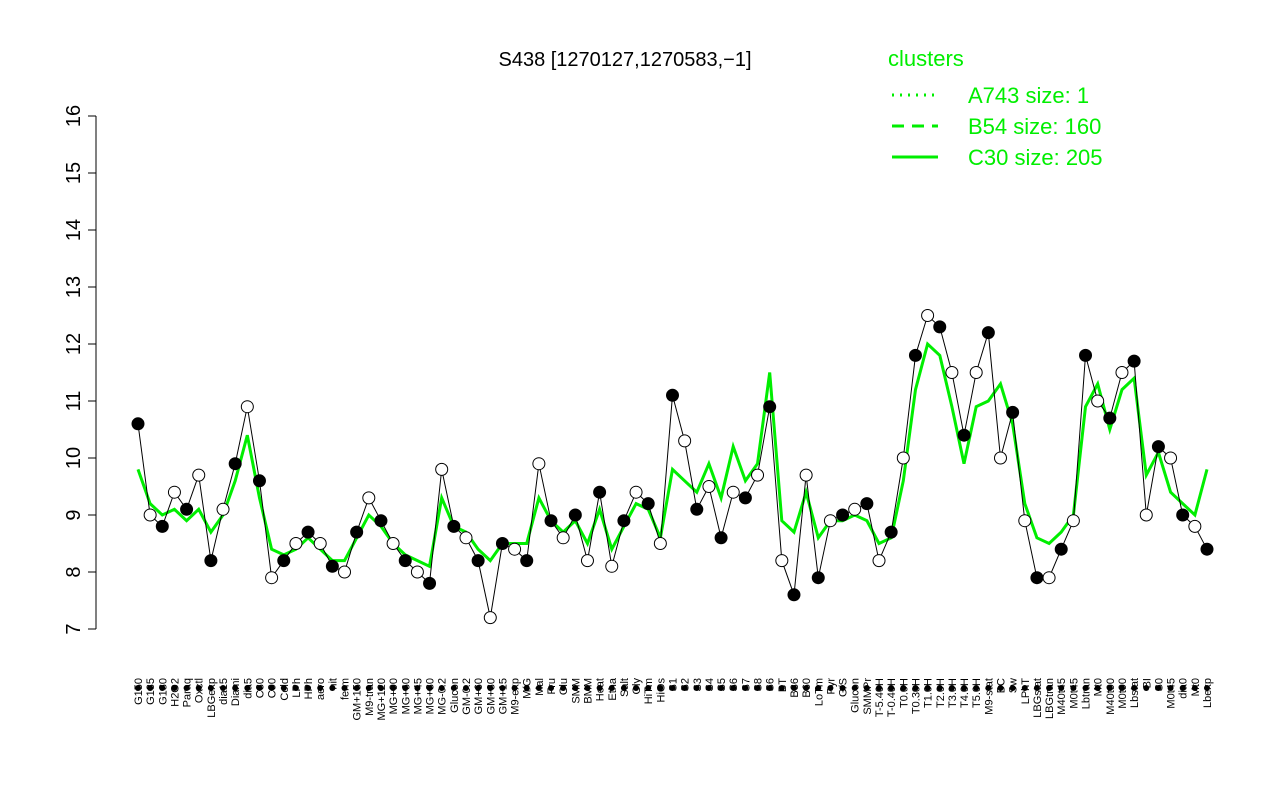 This screenshot has height=800, width=1280. Describe the element at coordinates (431, 696) in the screenshot. I see `x-tick-label: MG+30` at that location.